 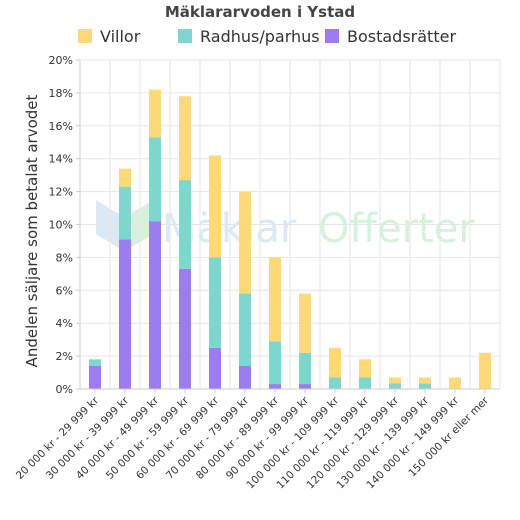 I want to click on legend-item-villor: Villor, so click(x=109, y=36).